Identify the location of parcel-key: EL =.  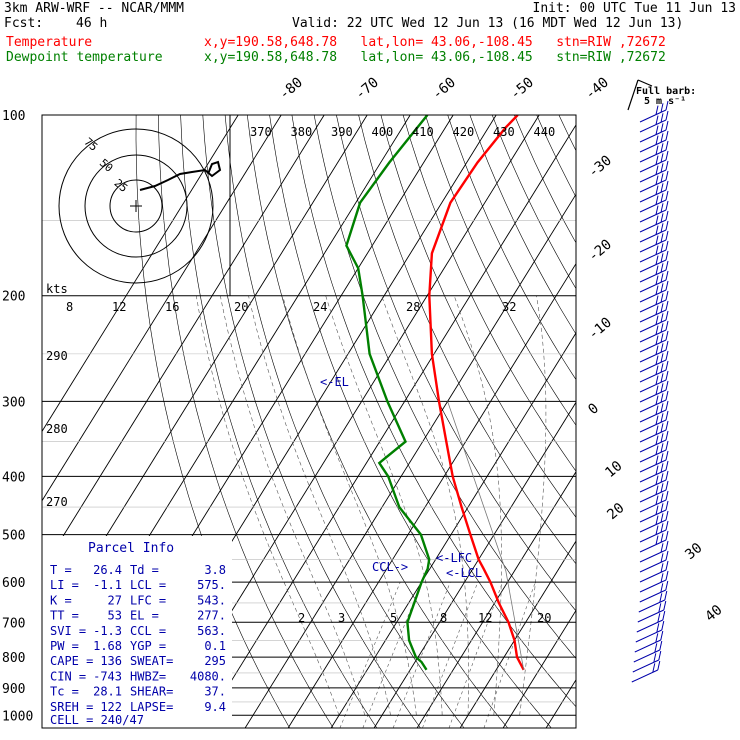
(144, 616).